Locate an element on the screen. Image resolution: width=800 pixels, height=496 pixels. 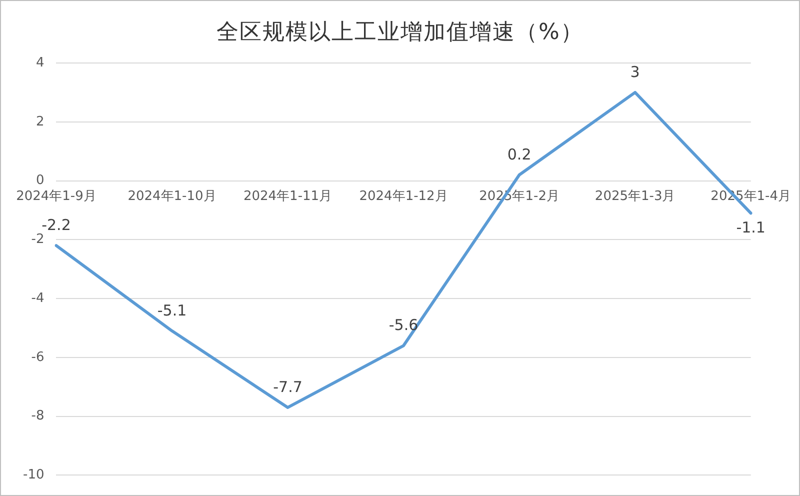
x-tick-label: 2025年1-3月 is located at coordinates (635, 196).